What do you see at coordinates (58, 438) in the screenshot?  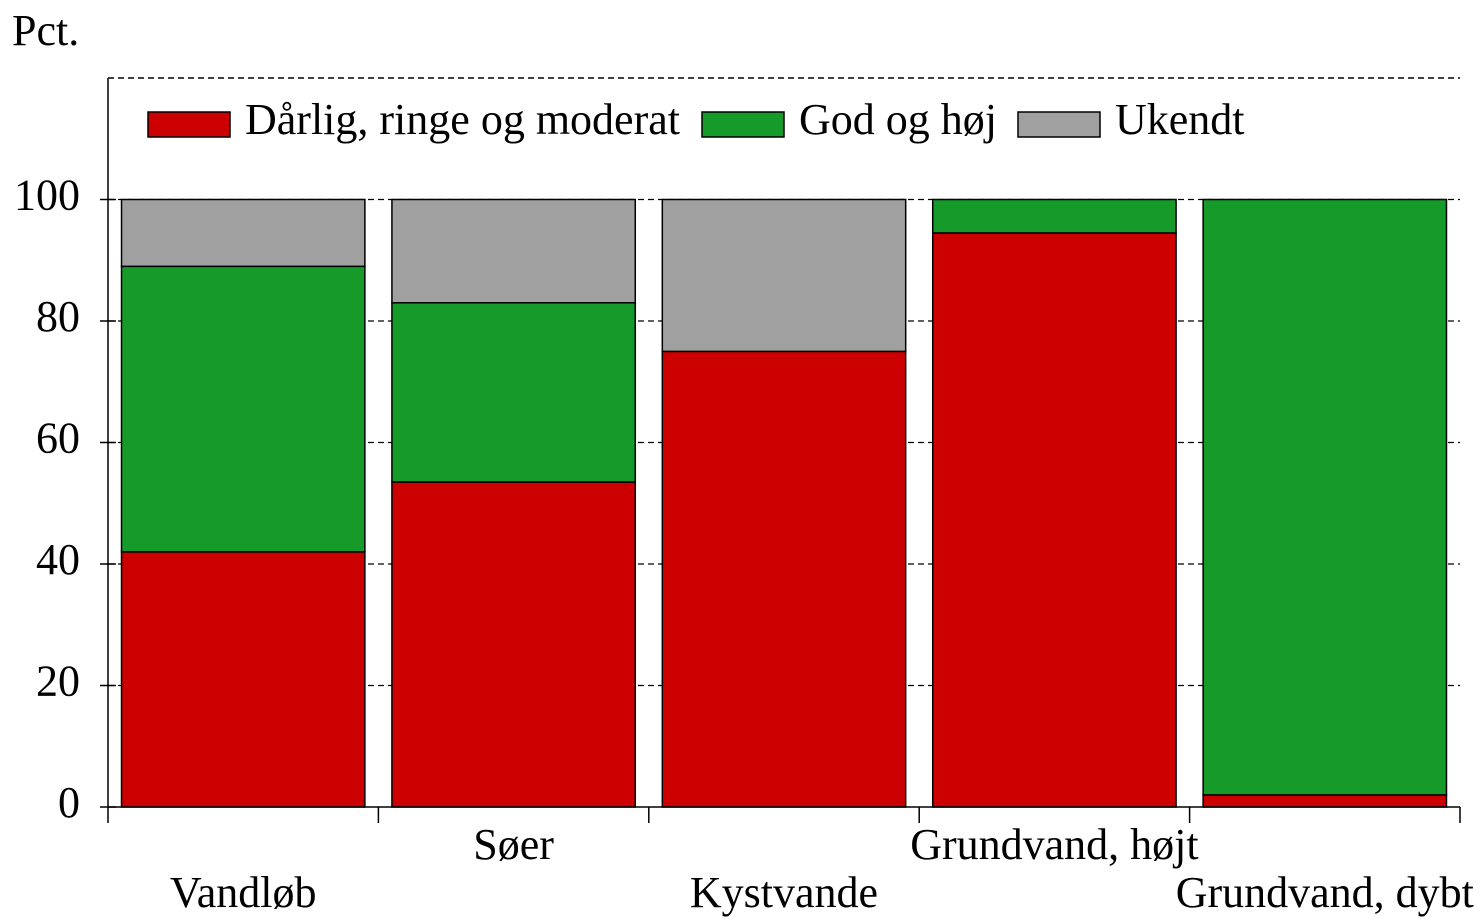 I see `y-tick-label: 60` at bounding box center [58, 438].